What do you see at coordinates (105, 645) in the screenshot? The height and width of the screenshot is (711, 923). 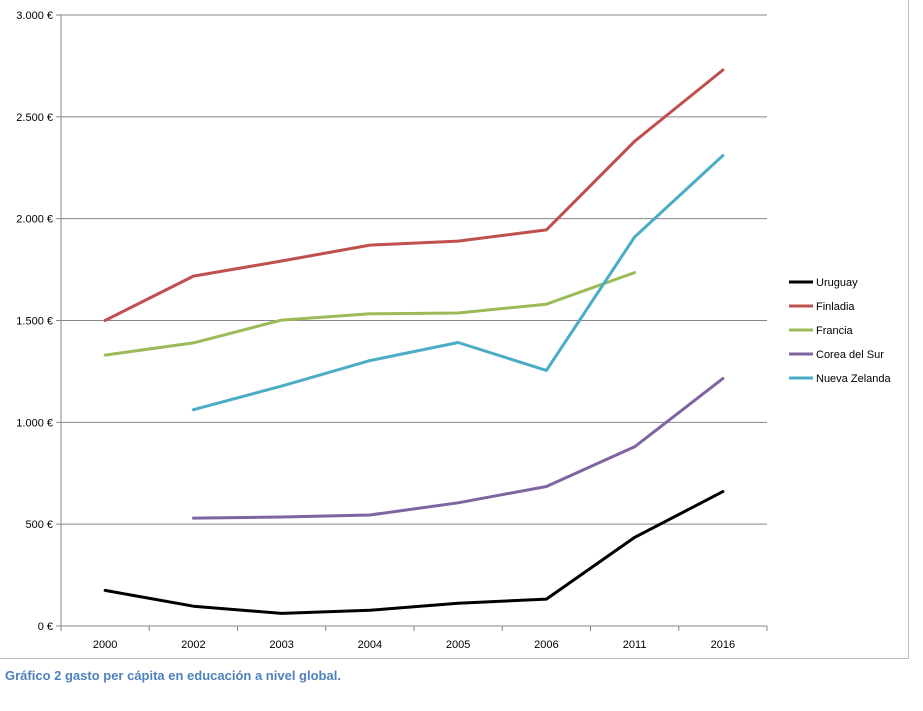 I see `x-tick-label: 2000` at bounding box center [105, 645].